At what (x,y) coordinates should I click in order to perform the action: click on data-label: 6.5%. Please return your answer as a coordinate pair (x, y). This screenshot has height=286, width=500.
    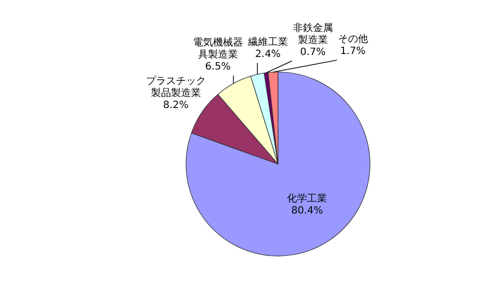
    Looking at the image, I should click on (218, 67).